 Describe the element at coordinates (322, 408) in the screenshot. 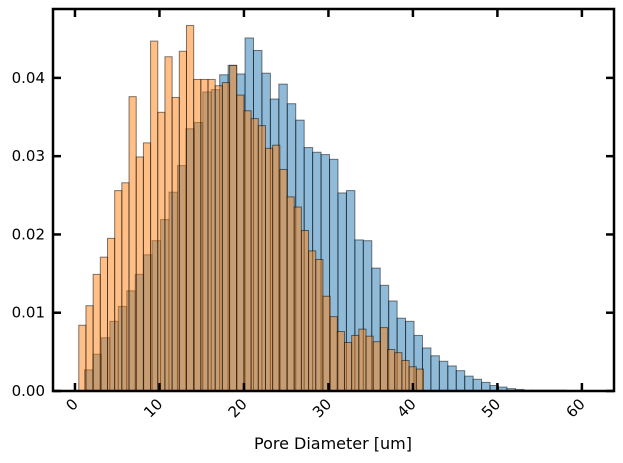

I see `x-tick-label: 30` at that location.